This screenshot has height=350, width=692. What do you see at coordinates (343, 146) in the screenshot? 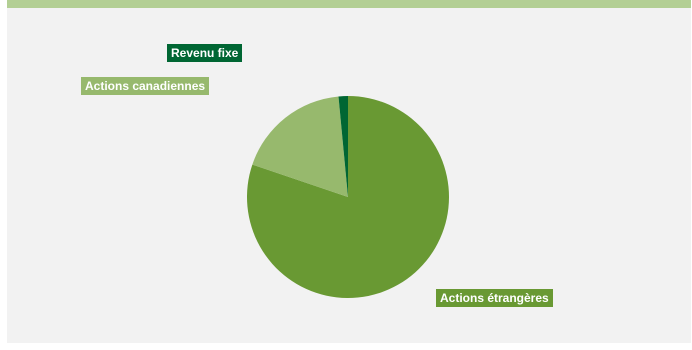
I see `pie-slice-revenu-fixe` at bounding box center [343, 146].